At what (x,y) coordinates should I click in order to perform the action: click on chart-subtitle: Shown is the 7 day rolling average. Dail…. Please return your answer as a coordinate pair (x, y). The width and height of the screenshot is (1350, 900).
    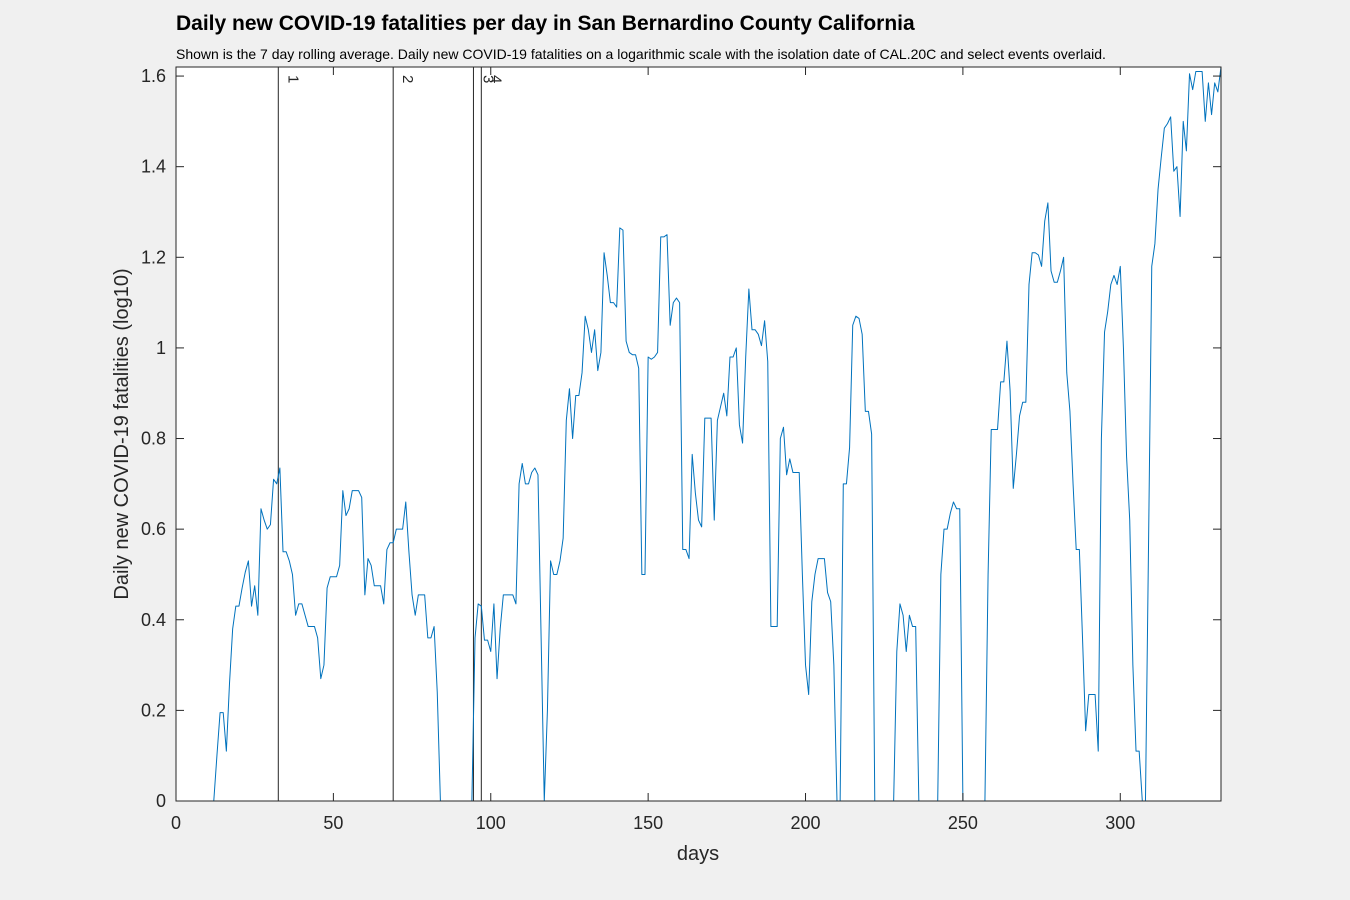
    Looking at the image, I should click on (641, 54).